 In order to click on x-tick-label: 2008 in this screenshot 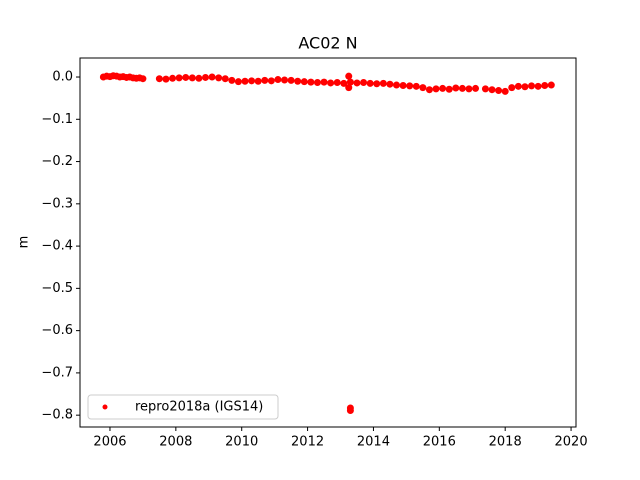, I will do `click(175, 442)`.